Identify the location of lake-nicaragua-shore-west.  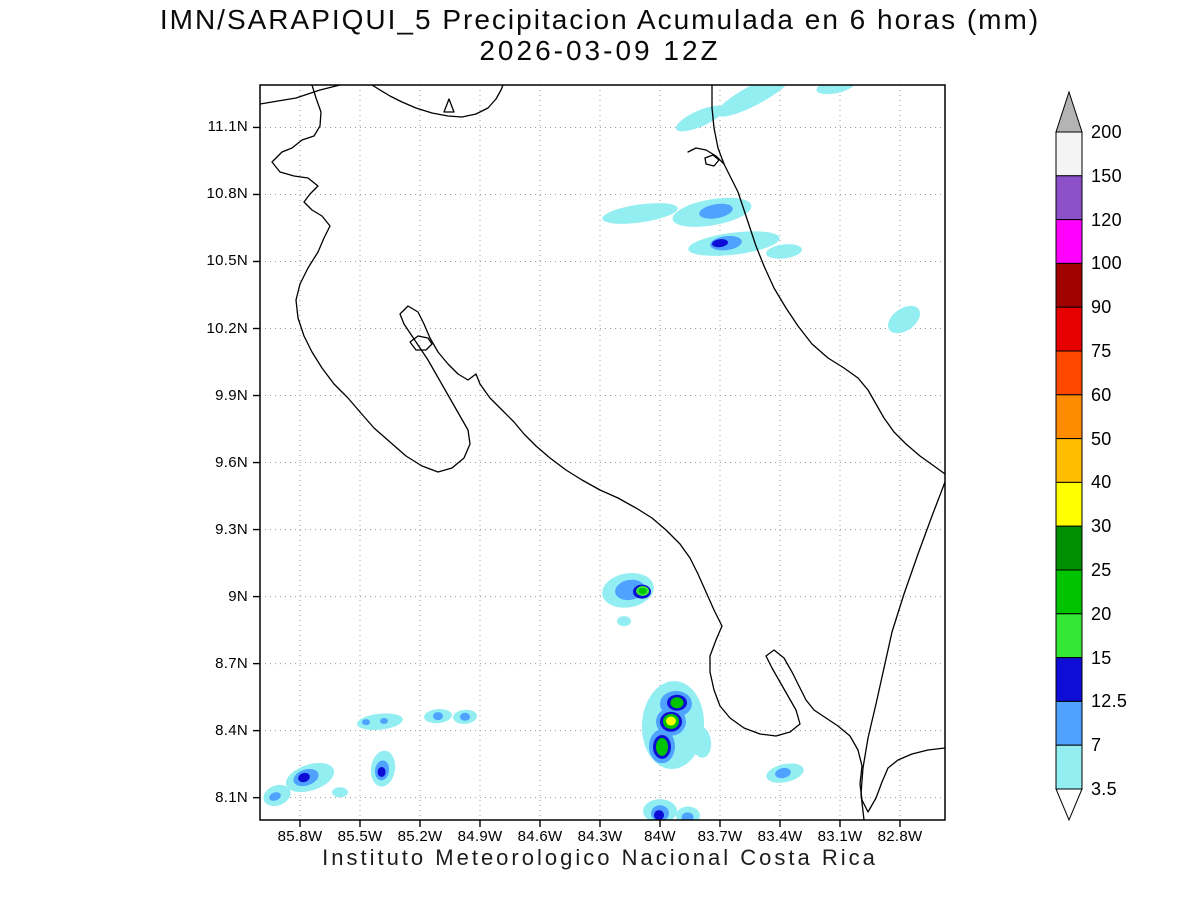
(300, 95).